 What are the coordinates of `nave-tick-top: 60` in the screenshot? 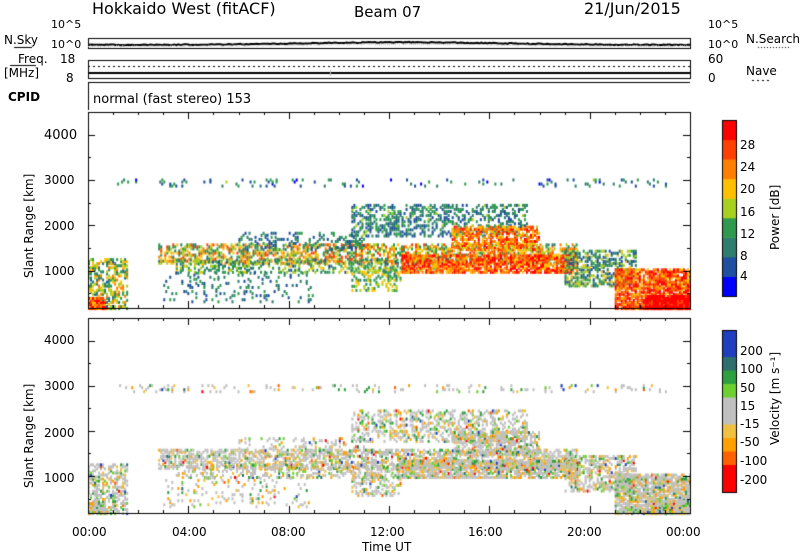 It's located at (716, 59).